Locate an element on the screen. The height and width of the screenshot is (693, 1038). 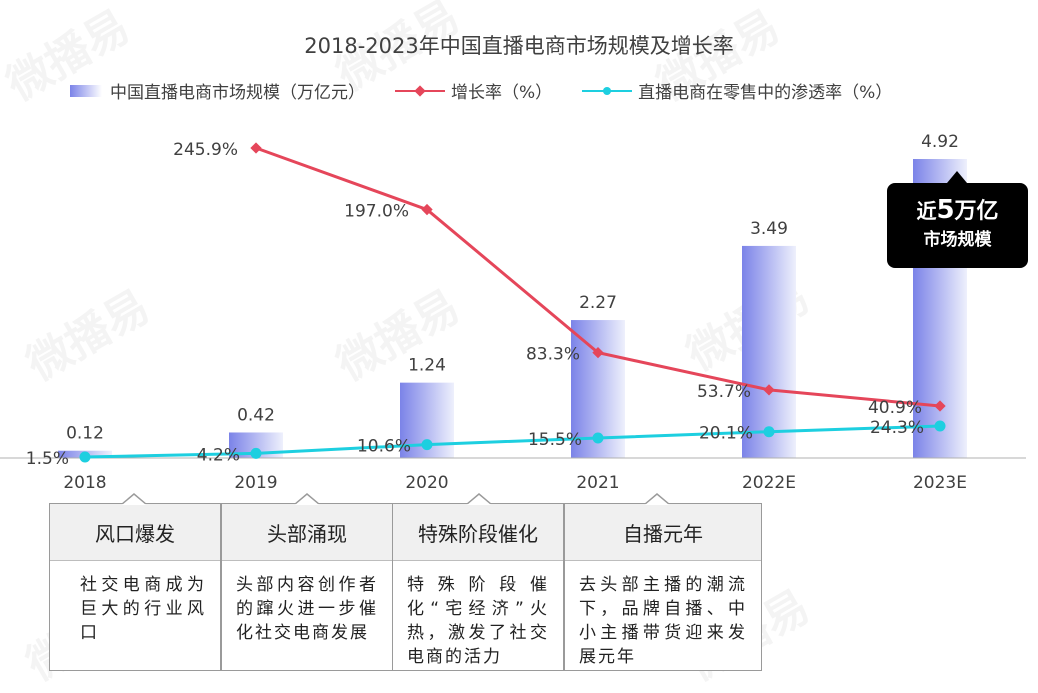
x-tick-label-2020: 2020 is located at coordinates (426, 483).